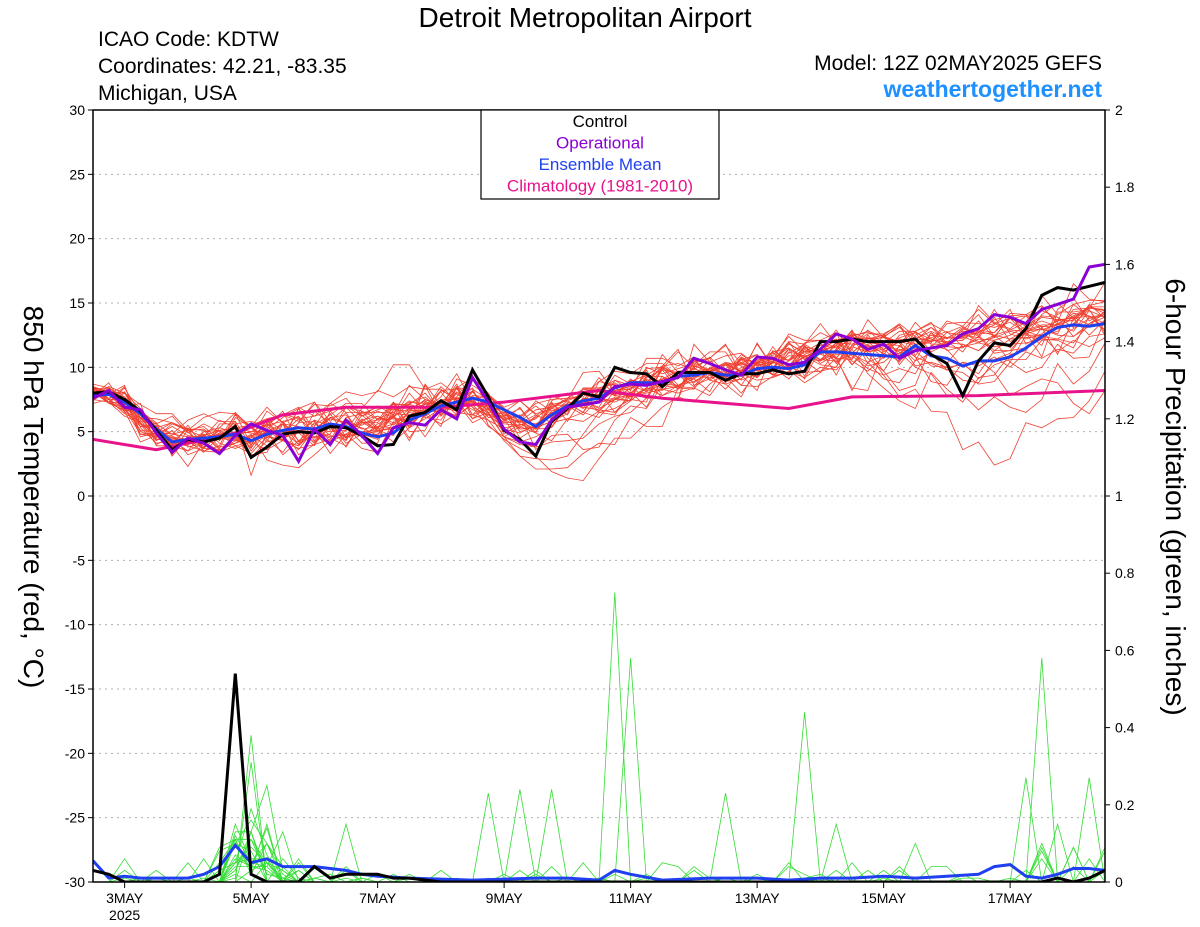 This screenshot has height=927, width=1200. What do you see at coordinates (631, 898) in the screenshot?
I see `x-tick-label: 11MAY` at bounding box center [631, 898].